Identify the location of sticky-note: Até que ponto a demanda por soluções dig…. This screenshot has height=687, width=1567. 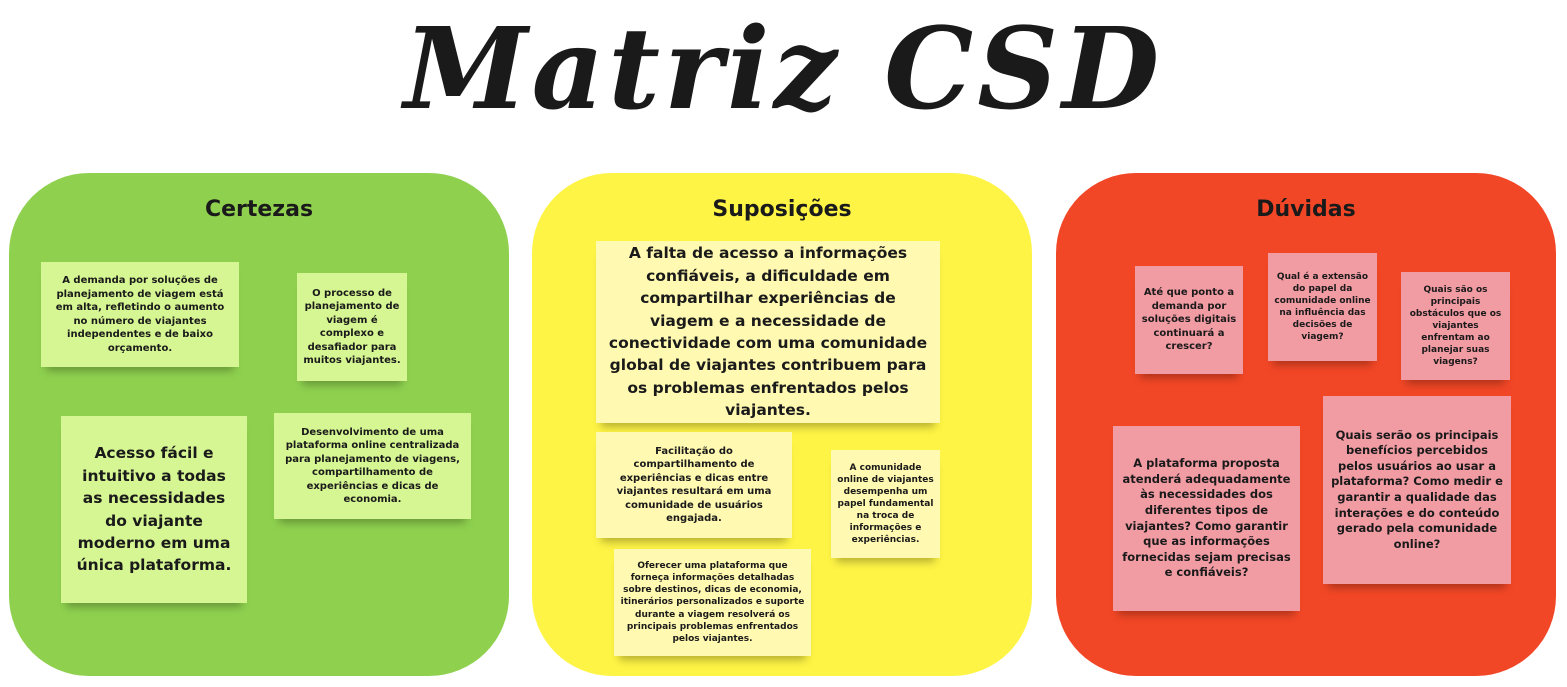
(1189, 320).